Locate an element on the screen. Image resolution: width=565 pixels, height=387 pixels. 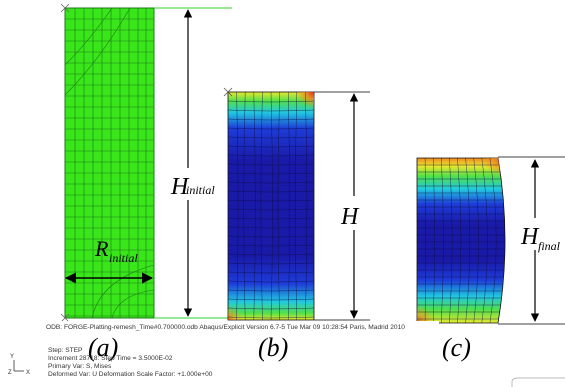
panel-label-c: (c) is located at coordinates (456, 347).